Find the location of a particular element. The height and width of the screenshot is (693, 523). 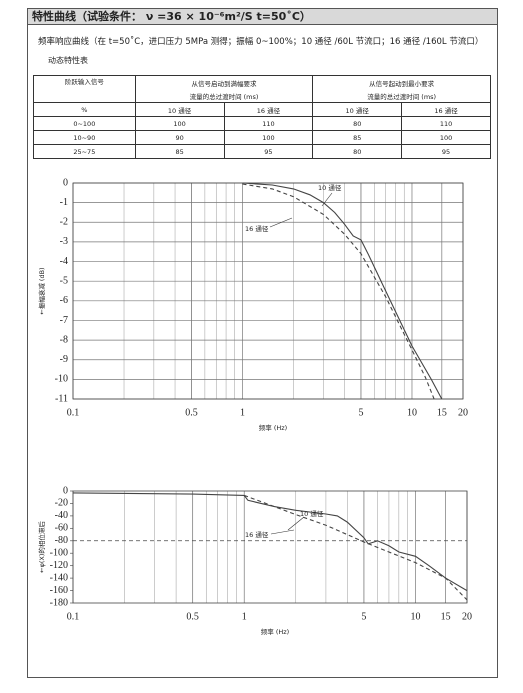

y-tick-label: -8 is located at coordinates (64, 339).